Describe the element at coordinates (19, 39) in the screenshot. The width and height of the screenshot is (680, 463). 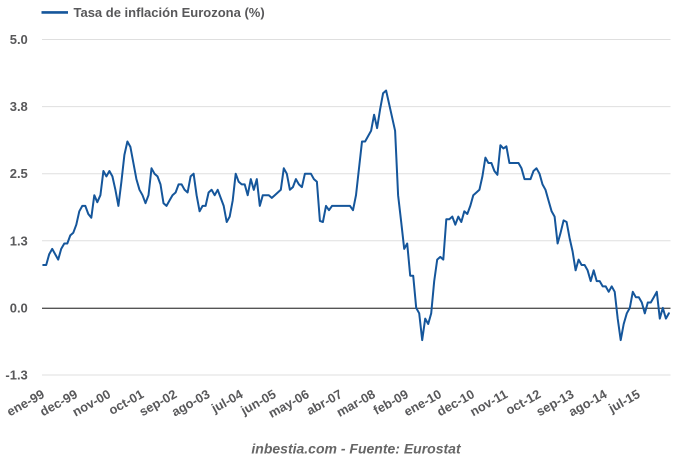
I see `svg-text: 5.0` at that location.